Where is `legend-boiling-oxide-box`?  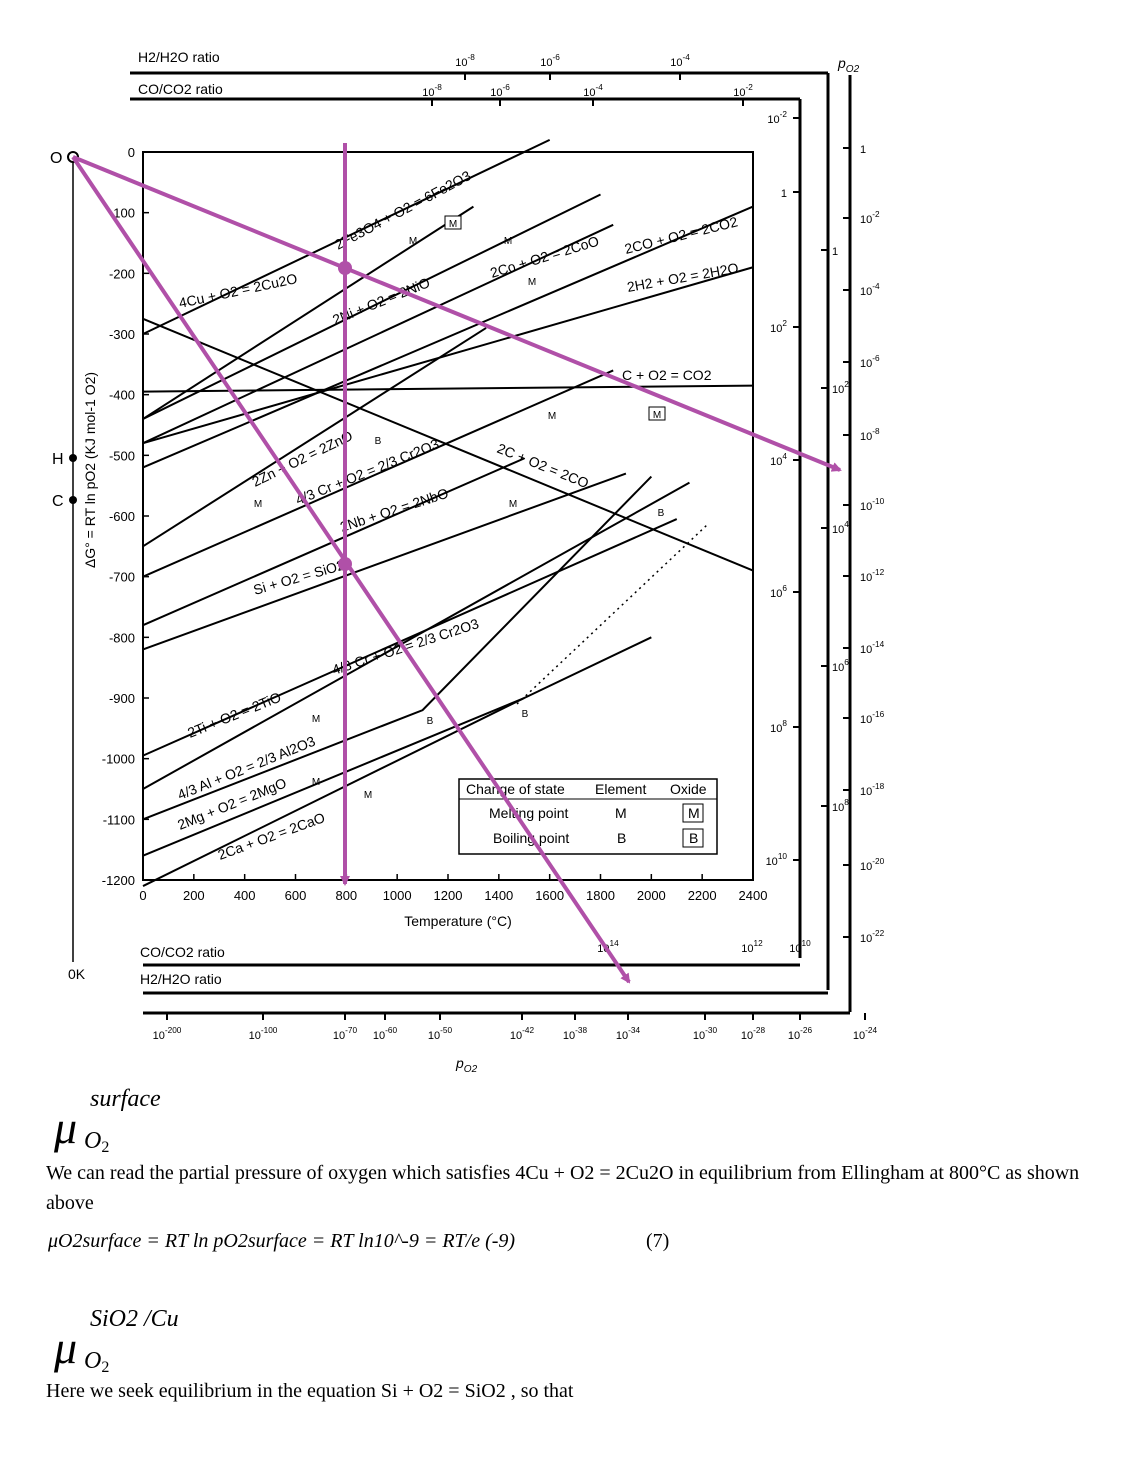 legend-boiling-oxide-box is located at coordinates (693, 838).